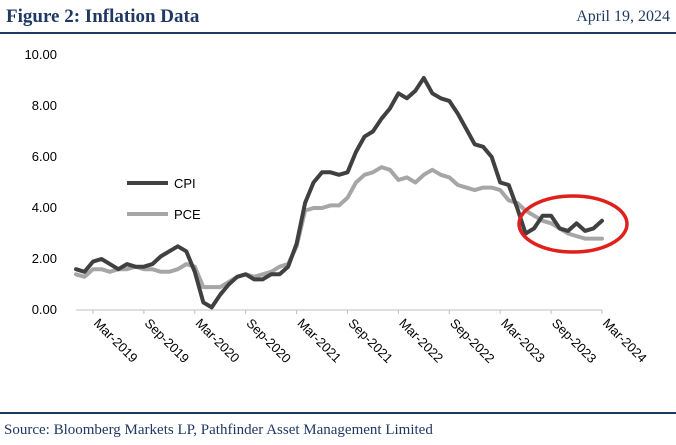 The image size is (676, 445). I want to click on y-tick-label: 0.00, so click(44, 309).